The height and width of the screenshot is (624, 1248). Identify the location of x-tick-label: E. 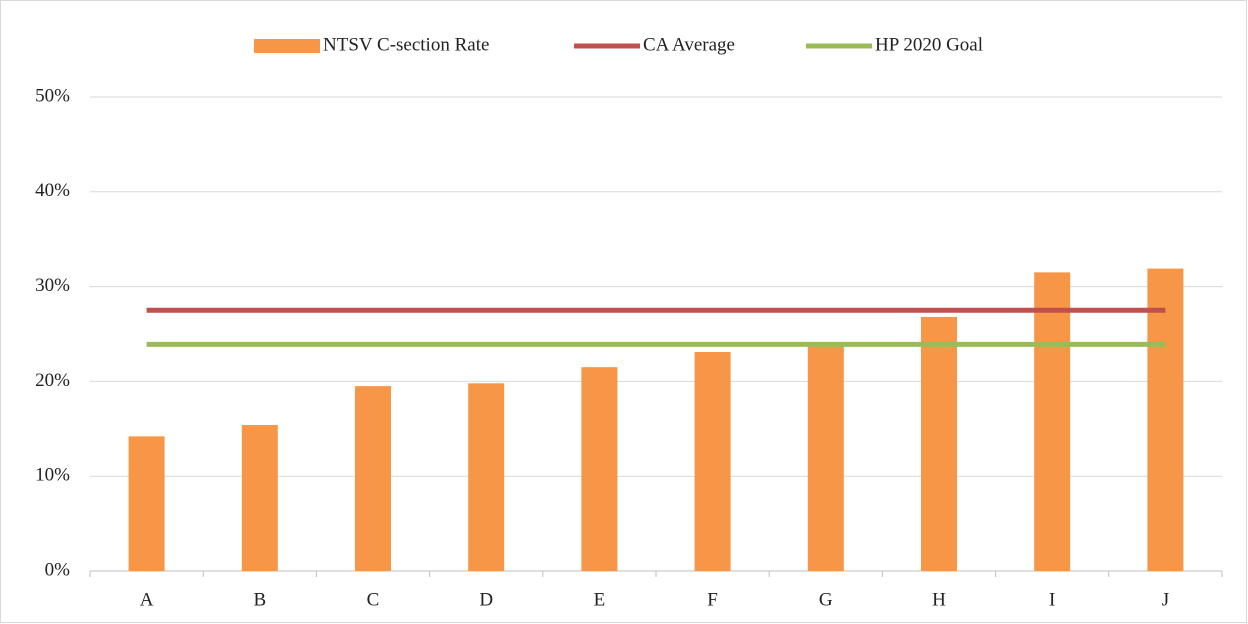
(600, 599).